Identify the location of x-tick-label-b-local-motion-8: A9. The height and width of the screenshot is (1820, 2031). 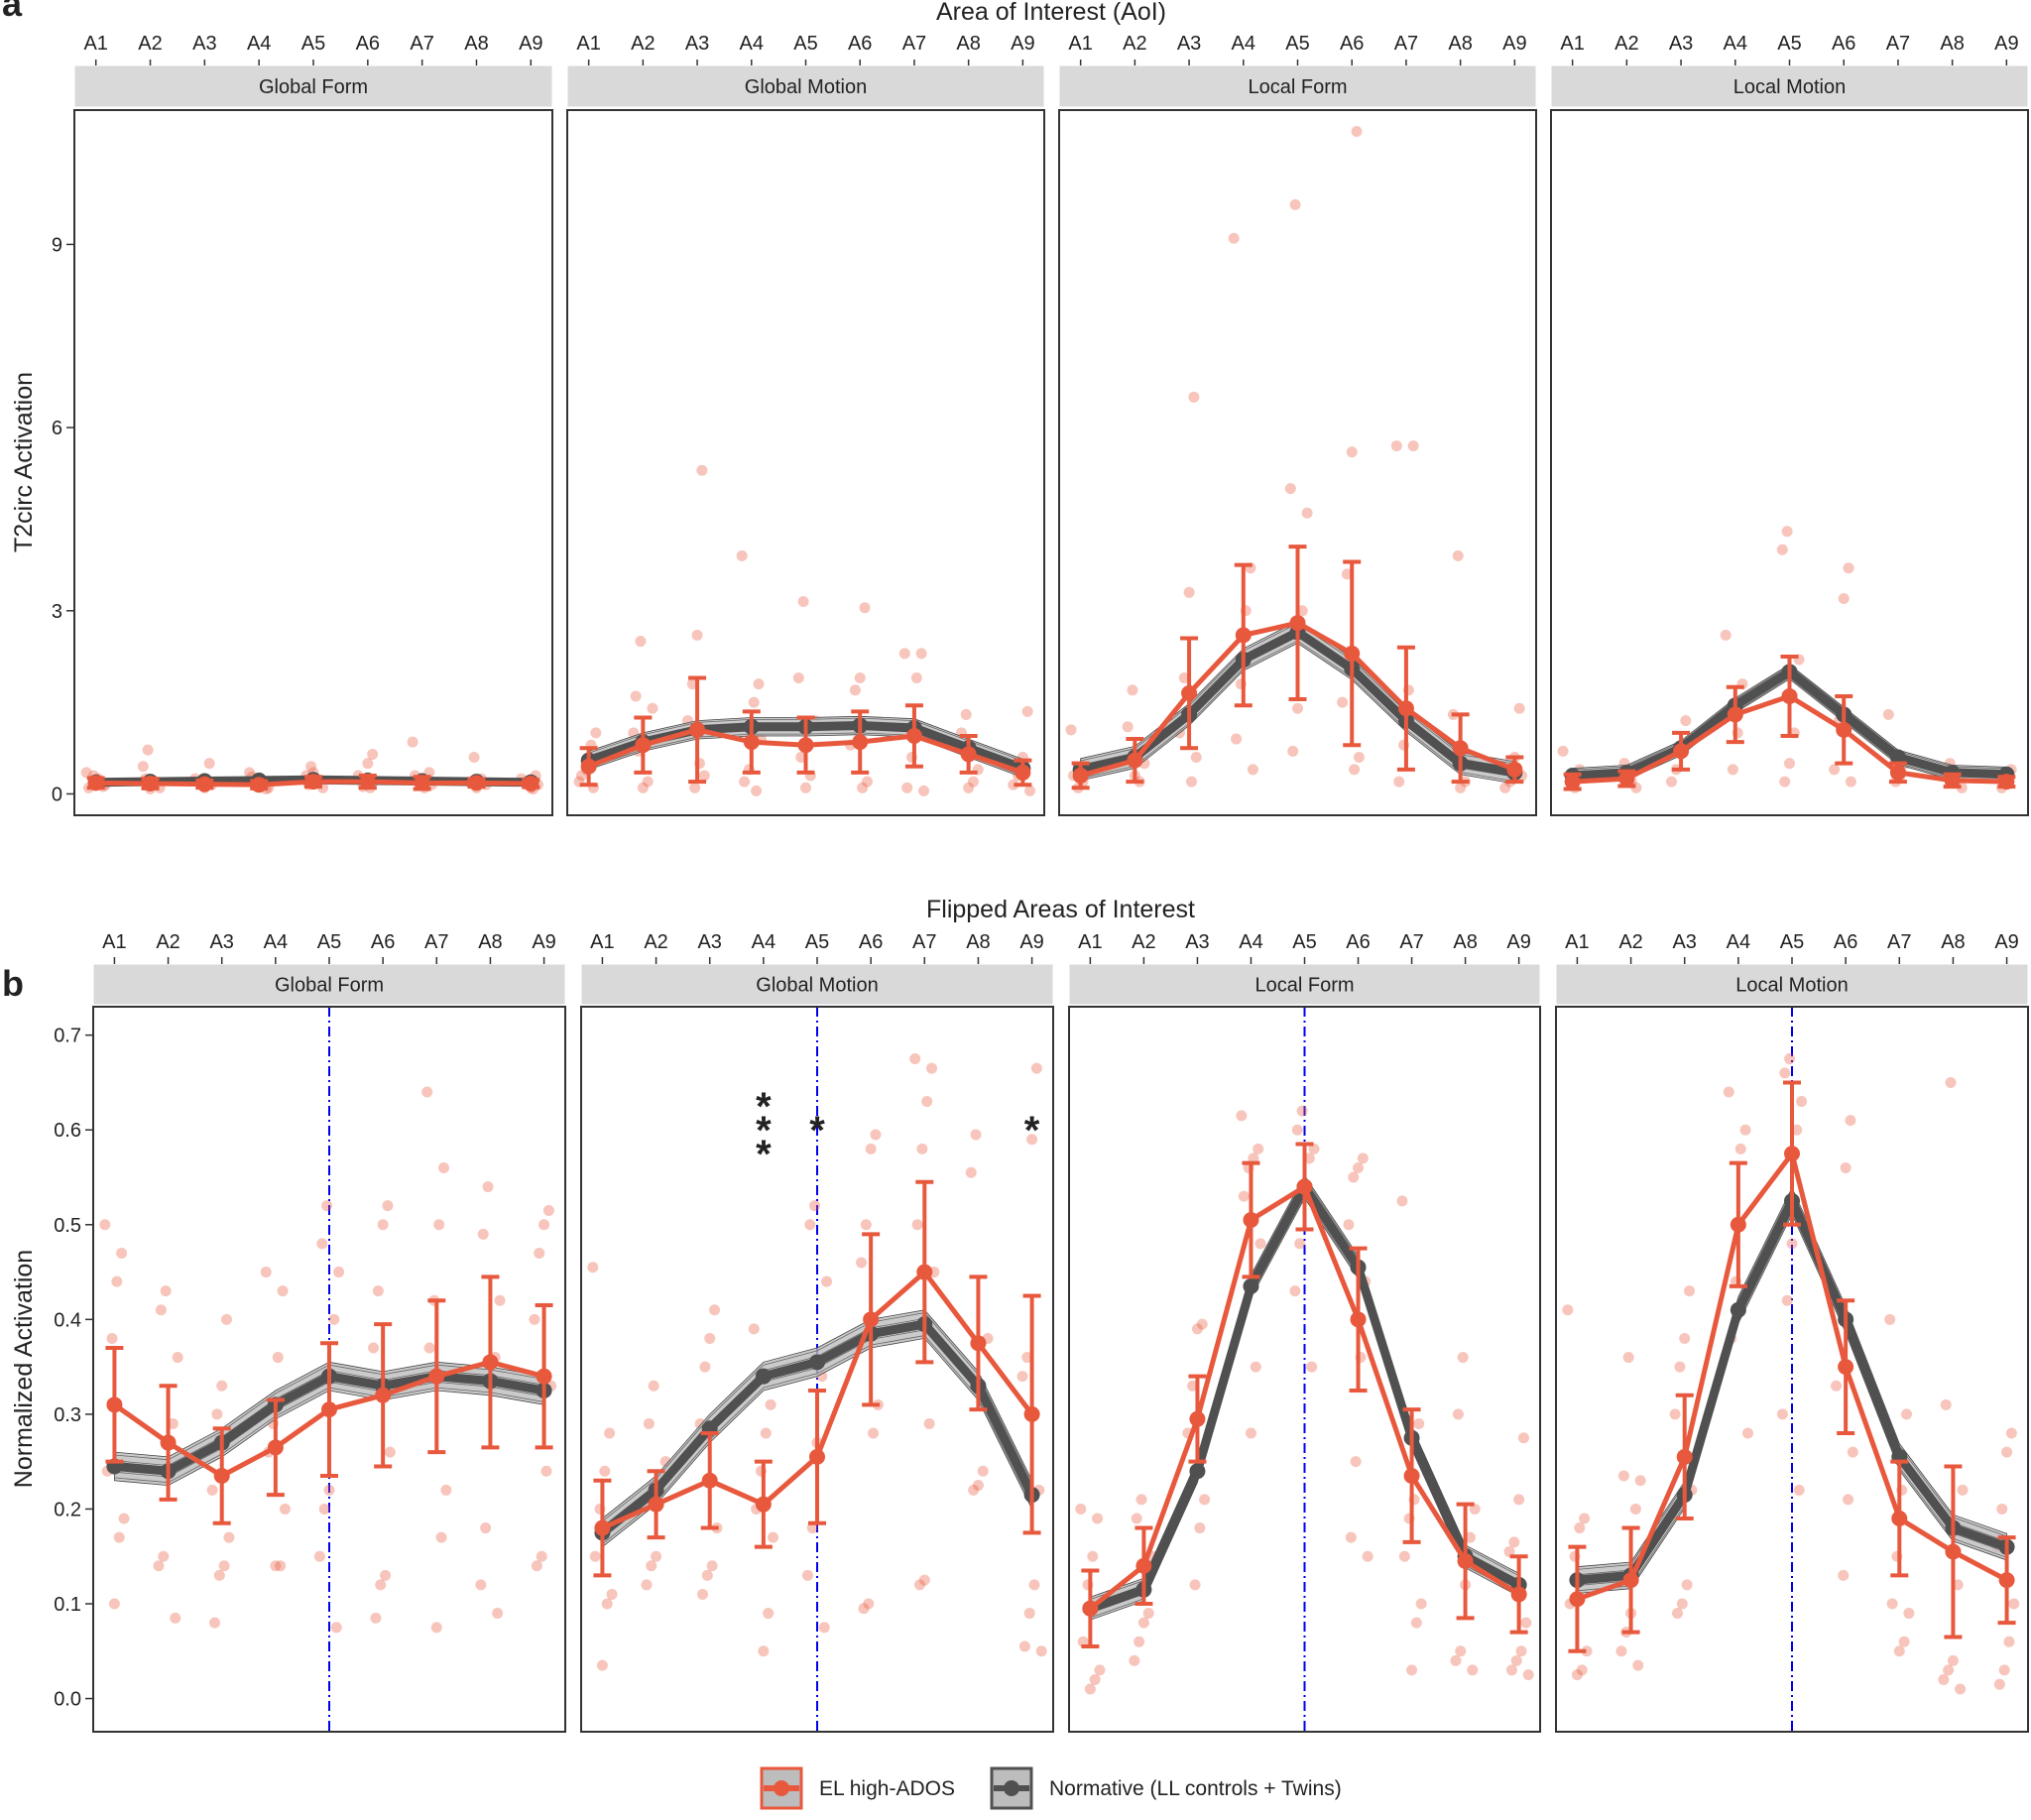
(2006, 942).